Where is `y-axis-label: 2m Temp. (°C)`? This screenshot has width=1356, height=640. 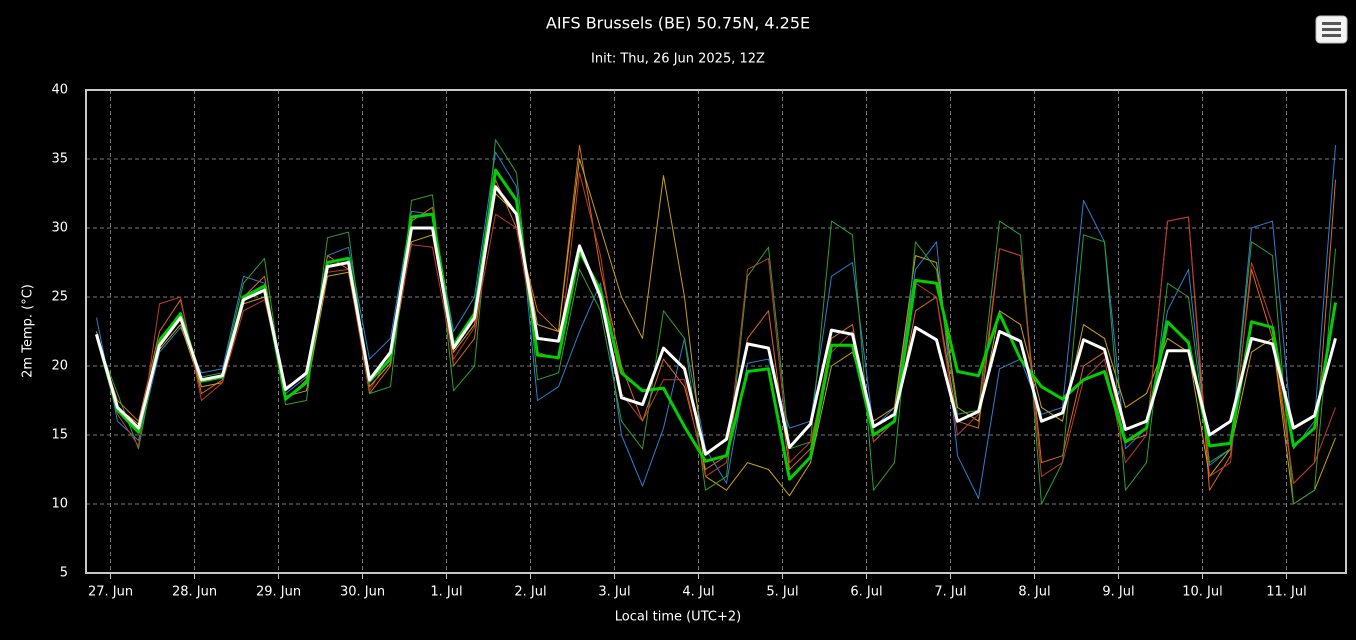 y-axis-label: 2m Temp. (°C) is located at coordinates (28, 331).